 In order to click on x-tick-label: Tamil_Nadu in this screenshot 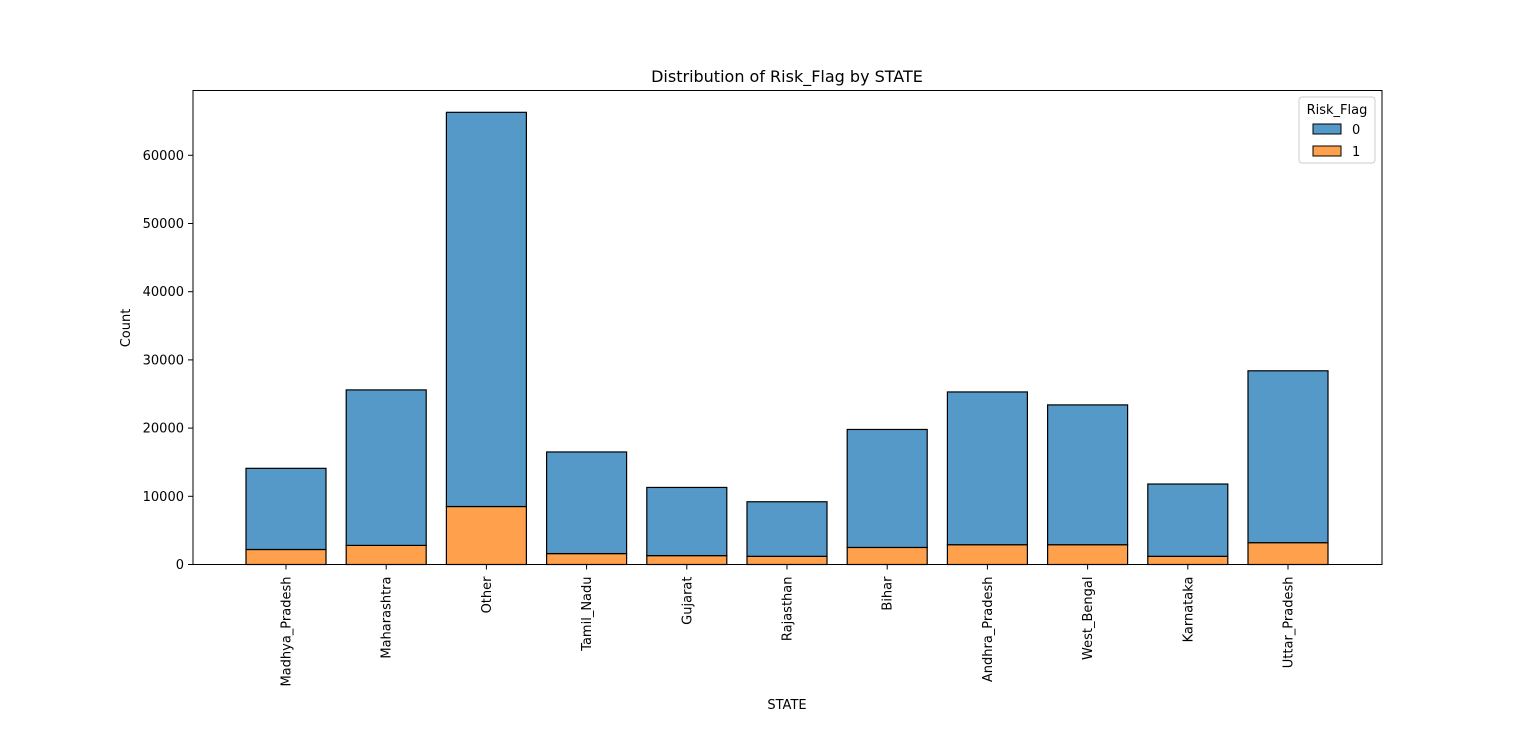, I will do `click(587, 614)`.